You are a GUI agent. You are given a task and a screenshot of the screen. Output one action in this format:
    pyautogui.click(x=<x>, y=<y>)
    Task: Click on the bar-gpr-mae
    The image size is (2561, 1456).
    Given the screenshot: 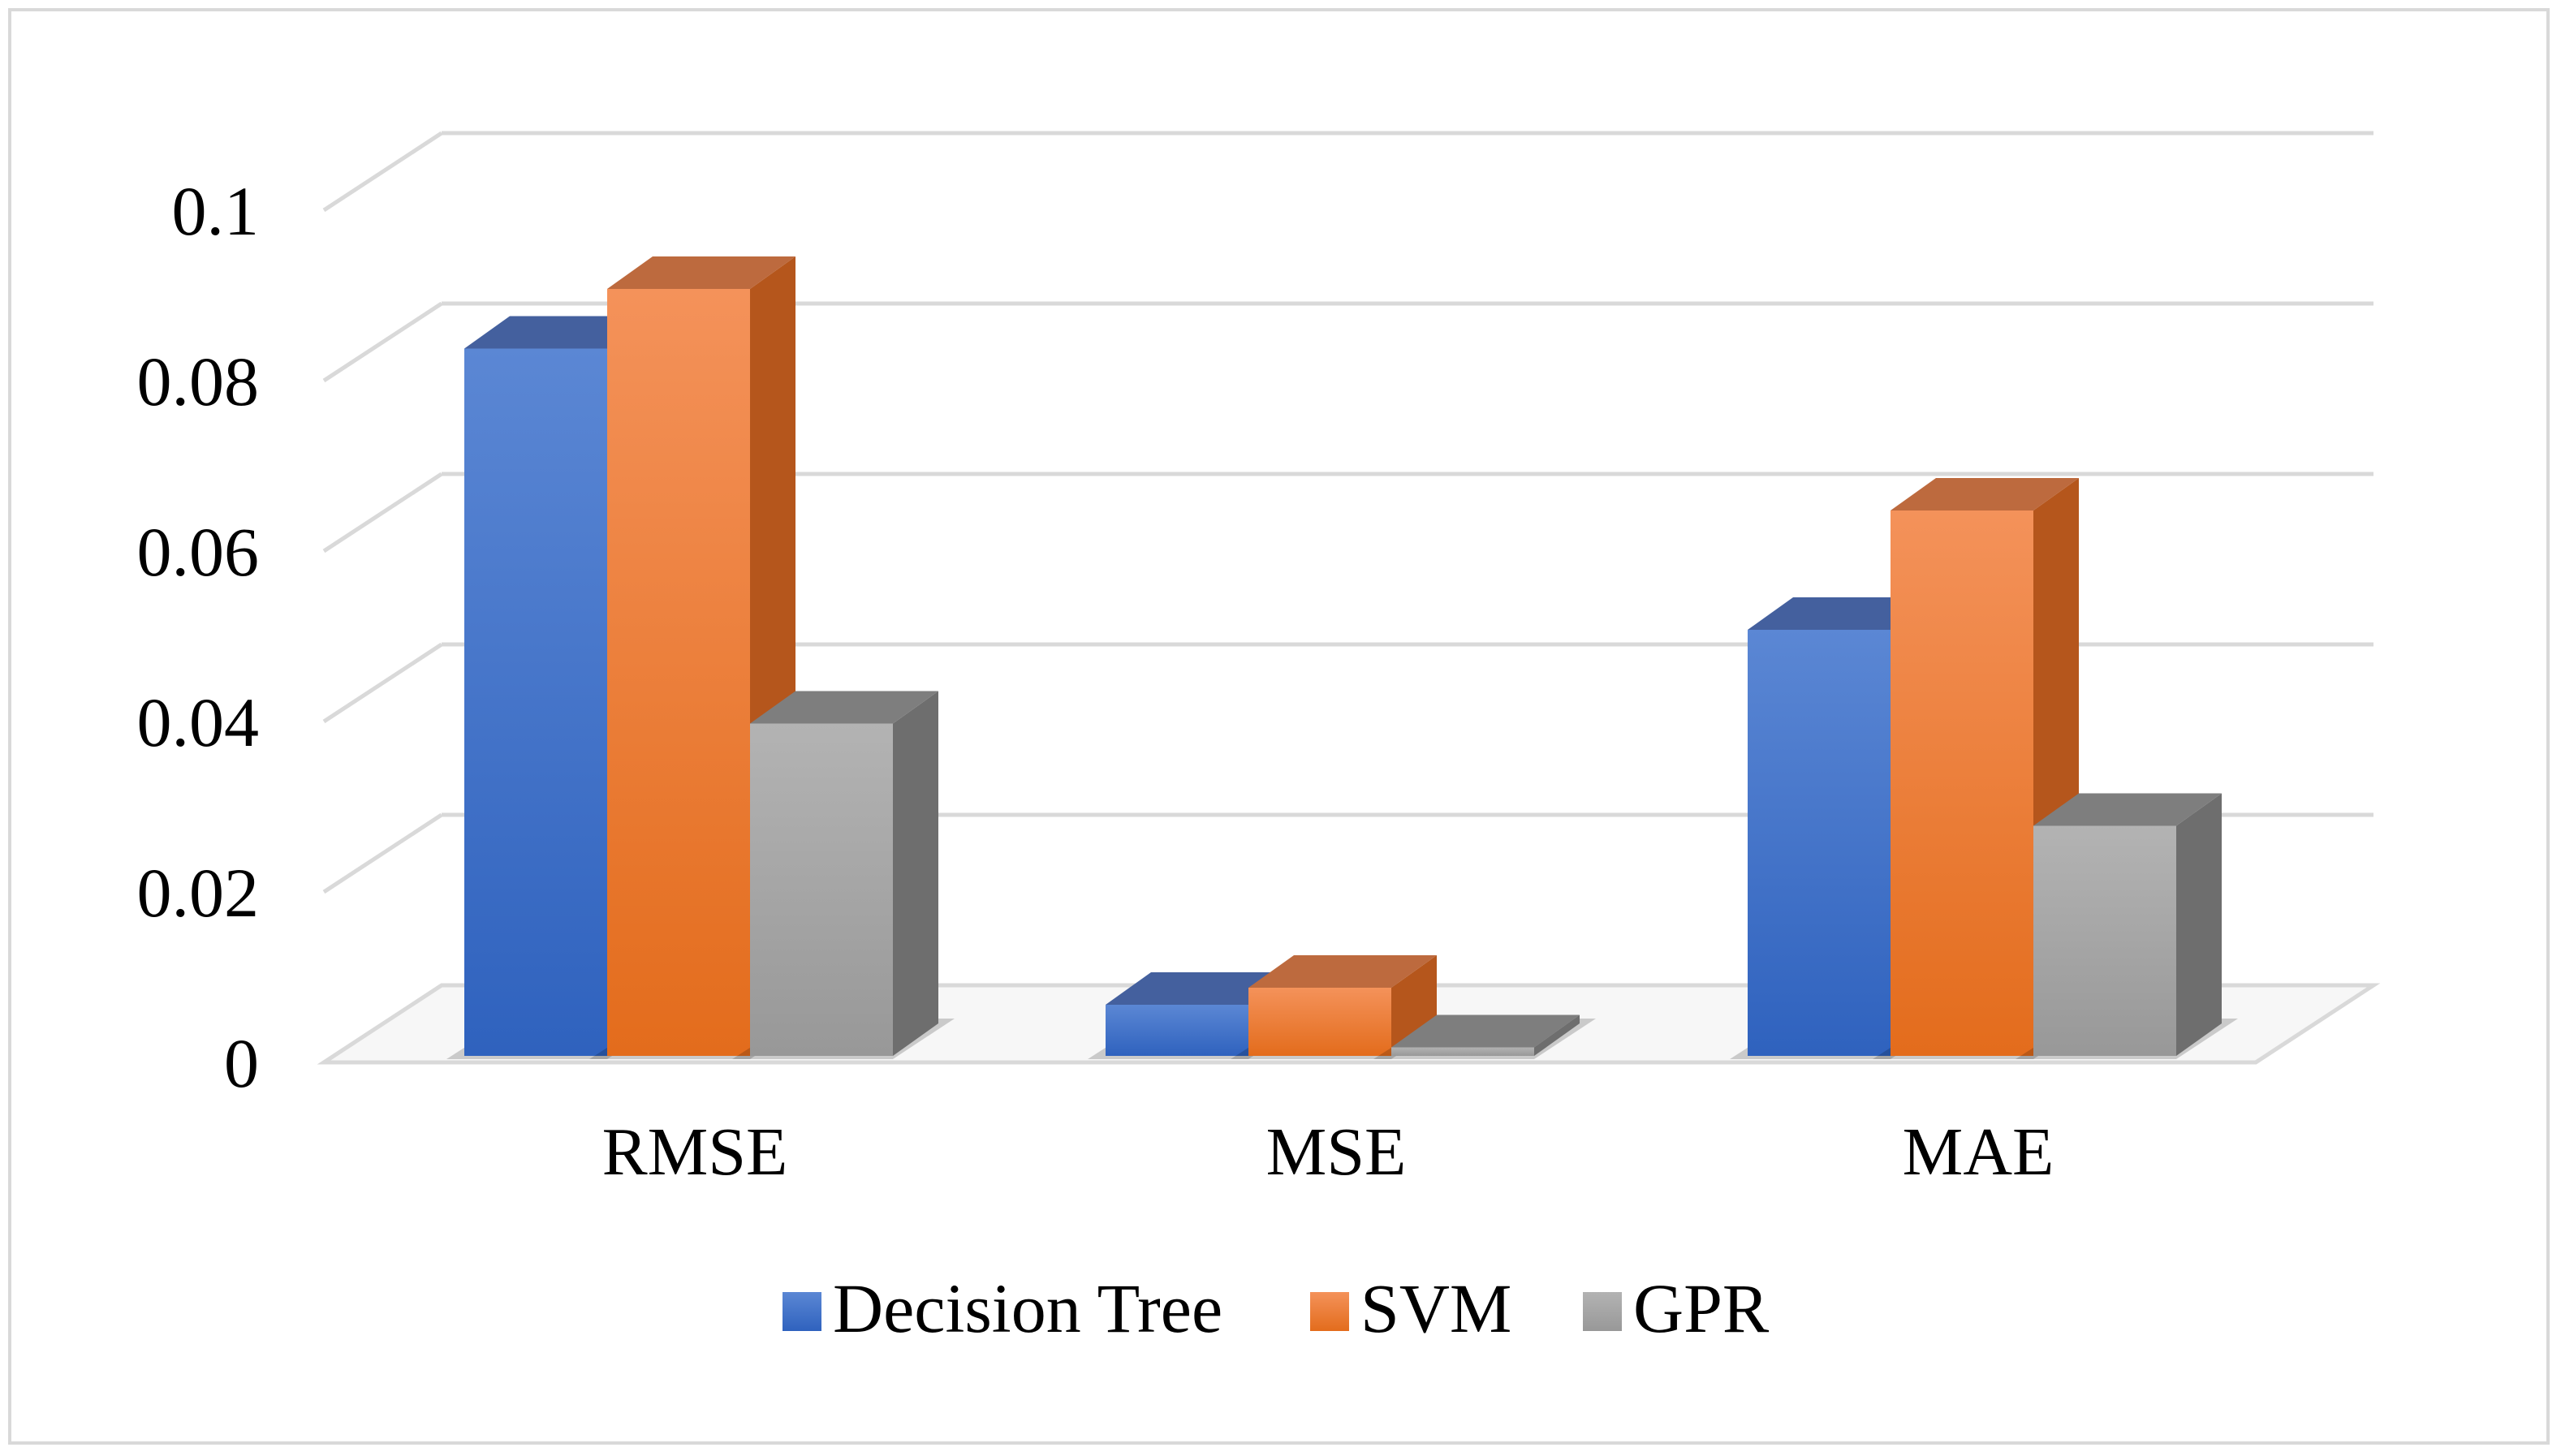 What is the action you would take?
    pyautogui.click(x=2127, y=926)
    